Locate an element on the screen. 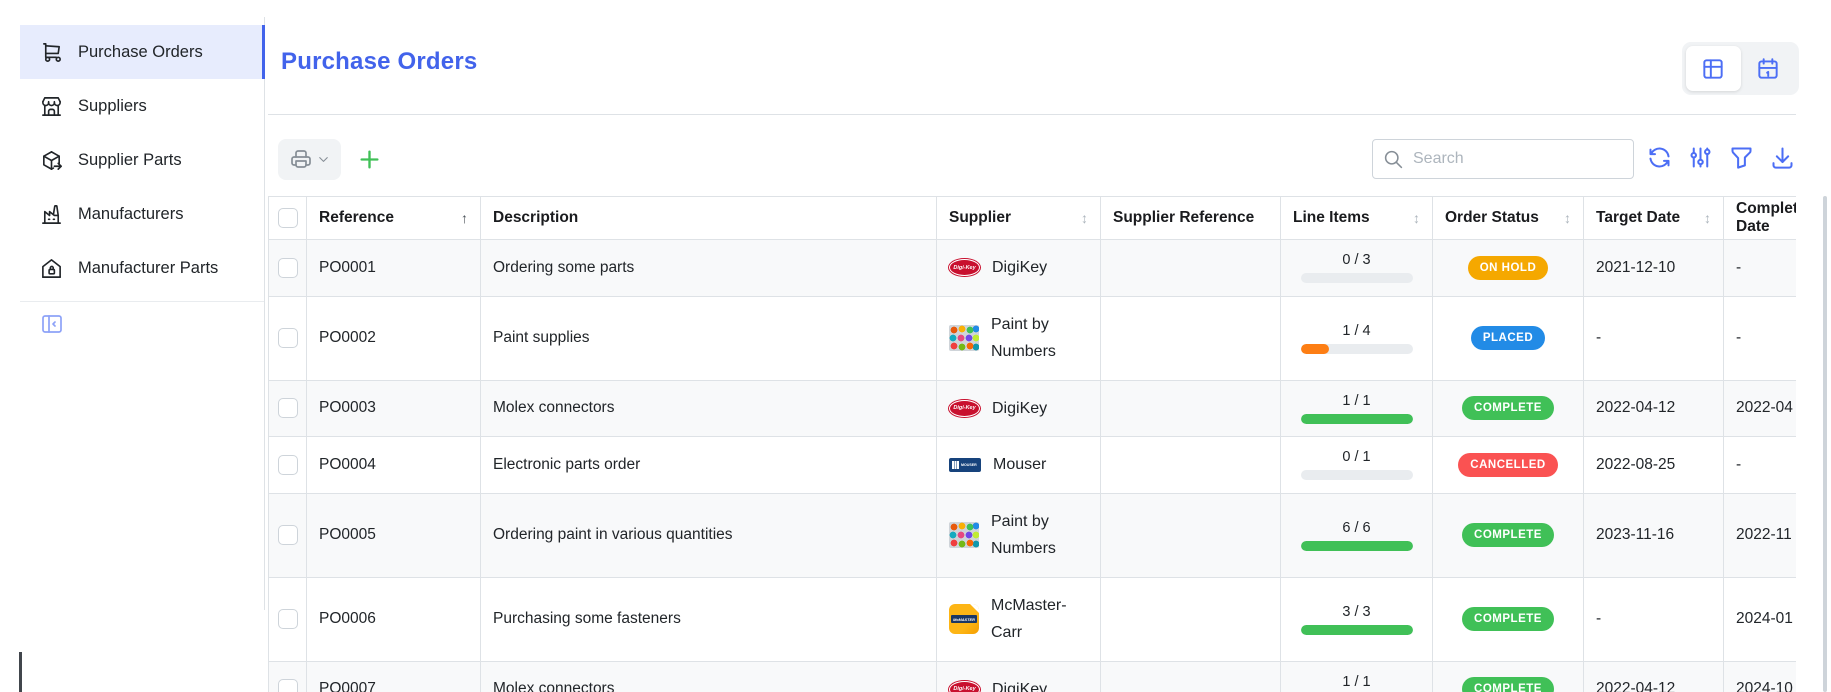 This screenshot has height=692, width=1831. factory-icon is located at coordinates (51, 214).